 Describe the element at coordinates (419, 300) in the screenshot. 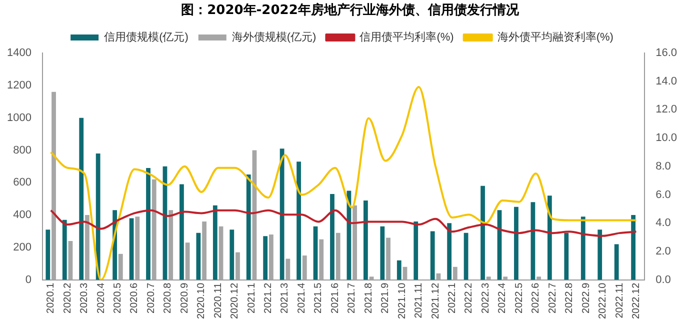

I see `x-tick-label: 2021.11` at that location.